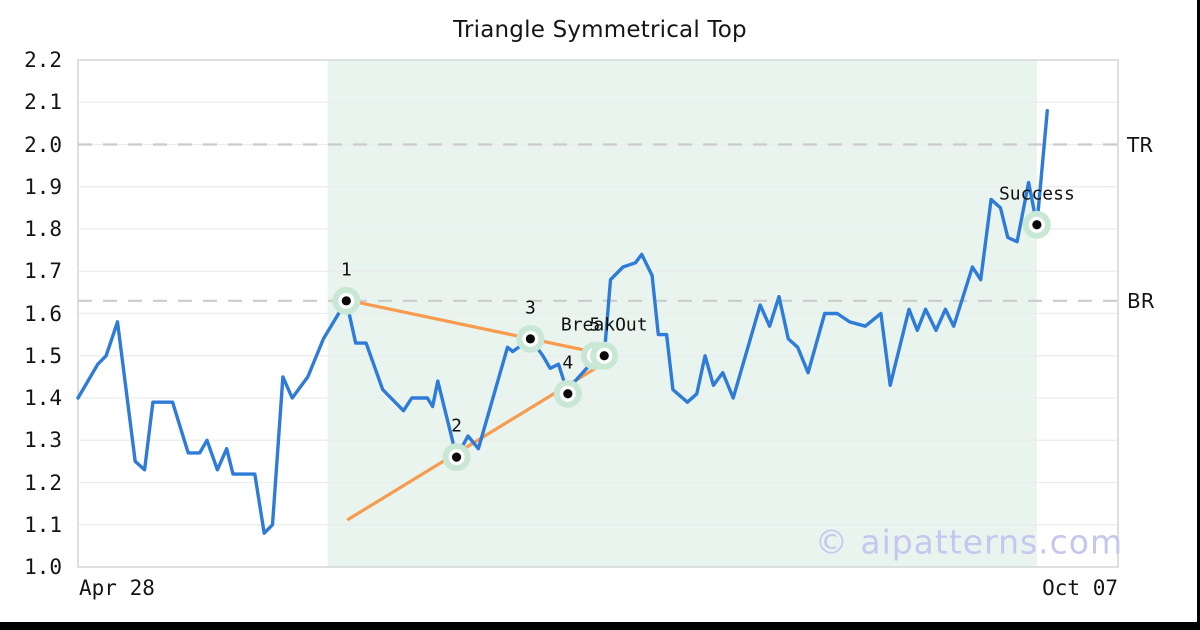  I want to click on annotation-label-4: 4, so click(568, 363).